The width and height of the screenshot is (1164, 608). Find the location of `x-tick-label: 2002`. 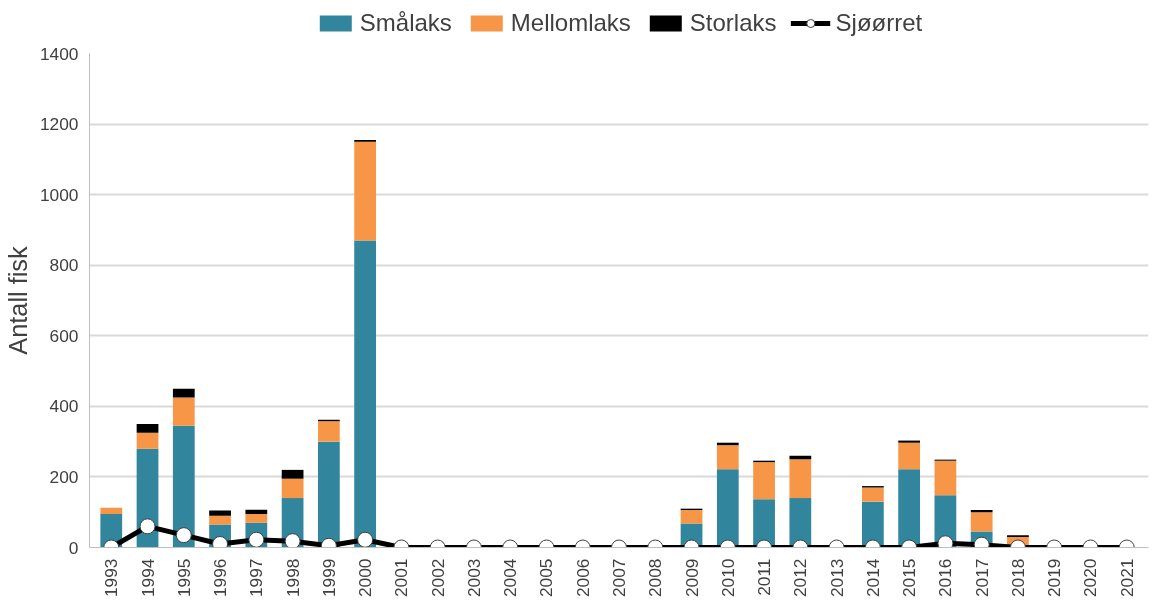

x-tick-label: 2002 is located at coordinates (437, 578).